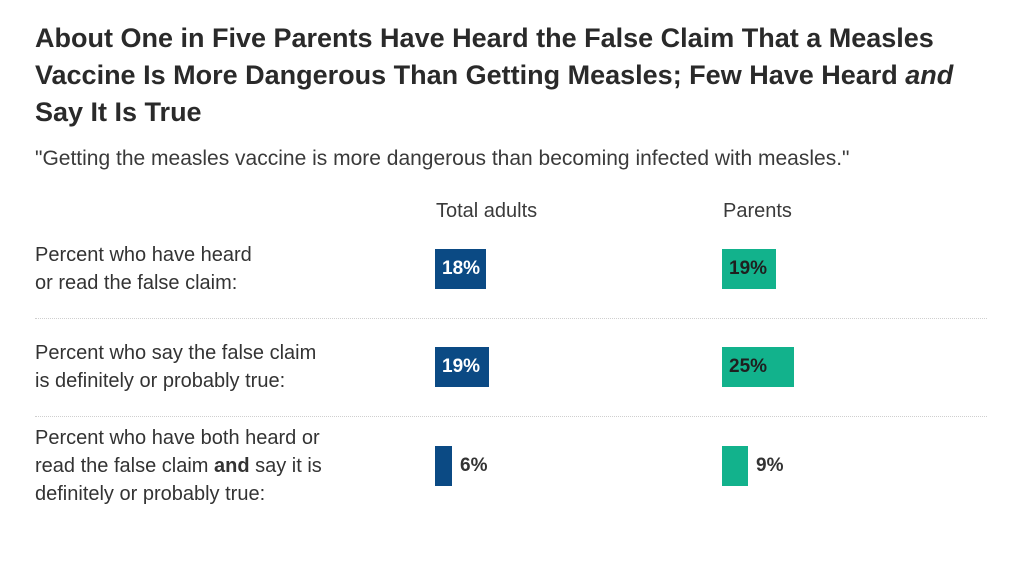 This screenshot has height=576, width=1024. I want to click on row-label-both-line-1: Percent who have both heard or, so click(177, 438).